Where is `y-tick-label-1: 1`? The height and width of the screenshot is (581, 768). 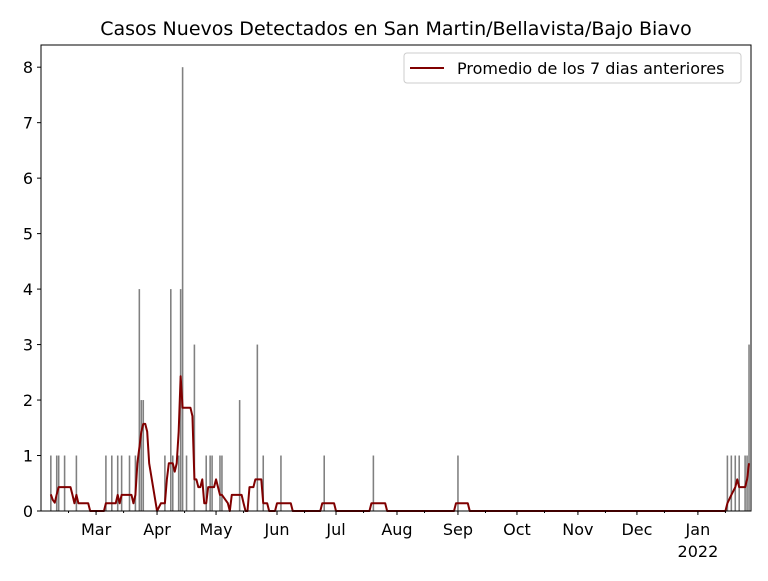
y-tick-label-1: 1 is located at coordinates (28, 456).